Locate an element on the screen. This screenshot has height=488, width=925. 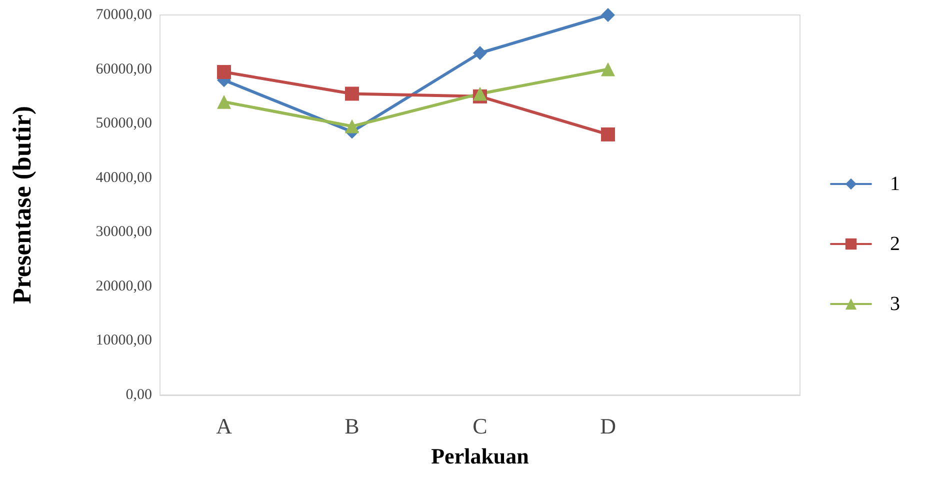
y-tick-label: 50000,00 is located at coordinates (124, 124).